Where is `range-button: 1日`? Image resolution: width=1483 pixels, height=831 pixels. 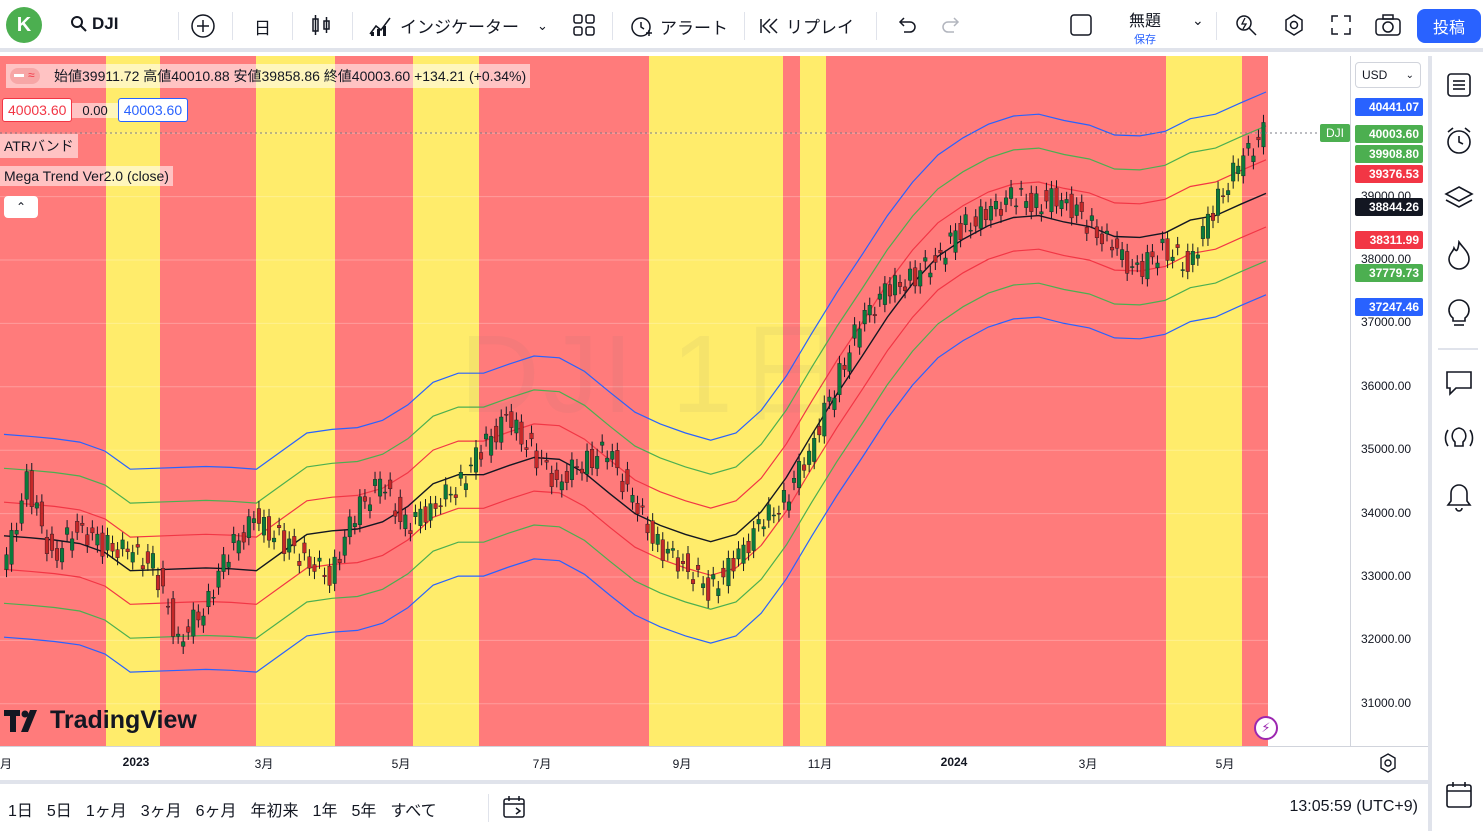
range-button: 1日 is located at coordinates (20, 811).